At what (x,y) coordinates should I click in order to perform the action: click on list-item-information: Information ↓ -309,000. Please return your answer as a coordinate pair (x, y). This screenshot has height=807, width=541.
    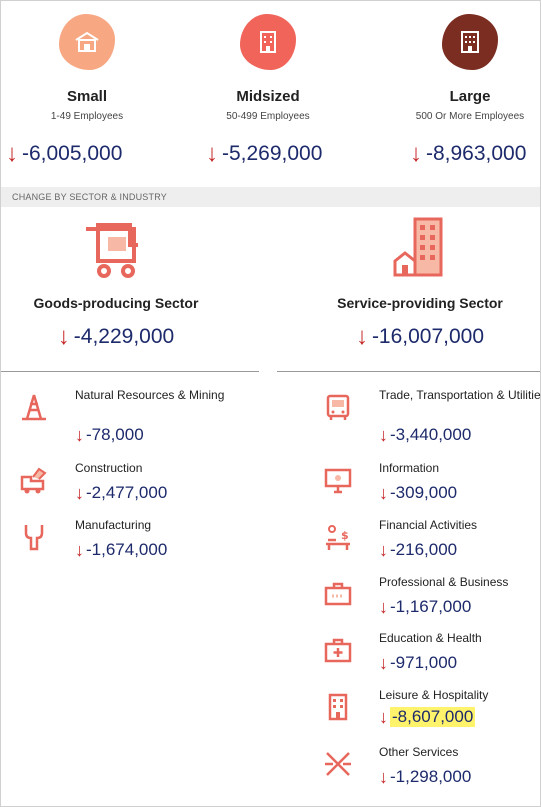
    Looking at the image, I should click on (432, 489).